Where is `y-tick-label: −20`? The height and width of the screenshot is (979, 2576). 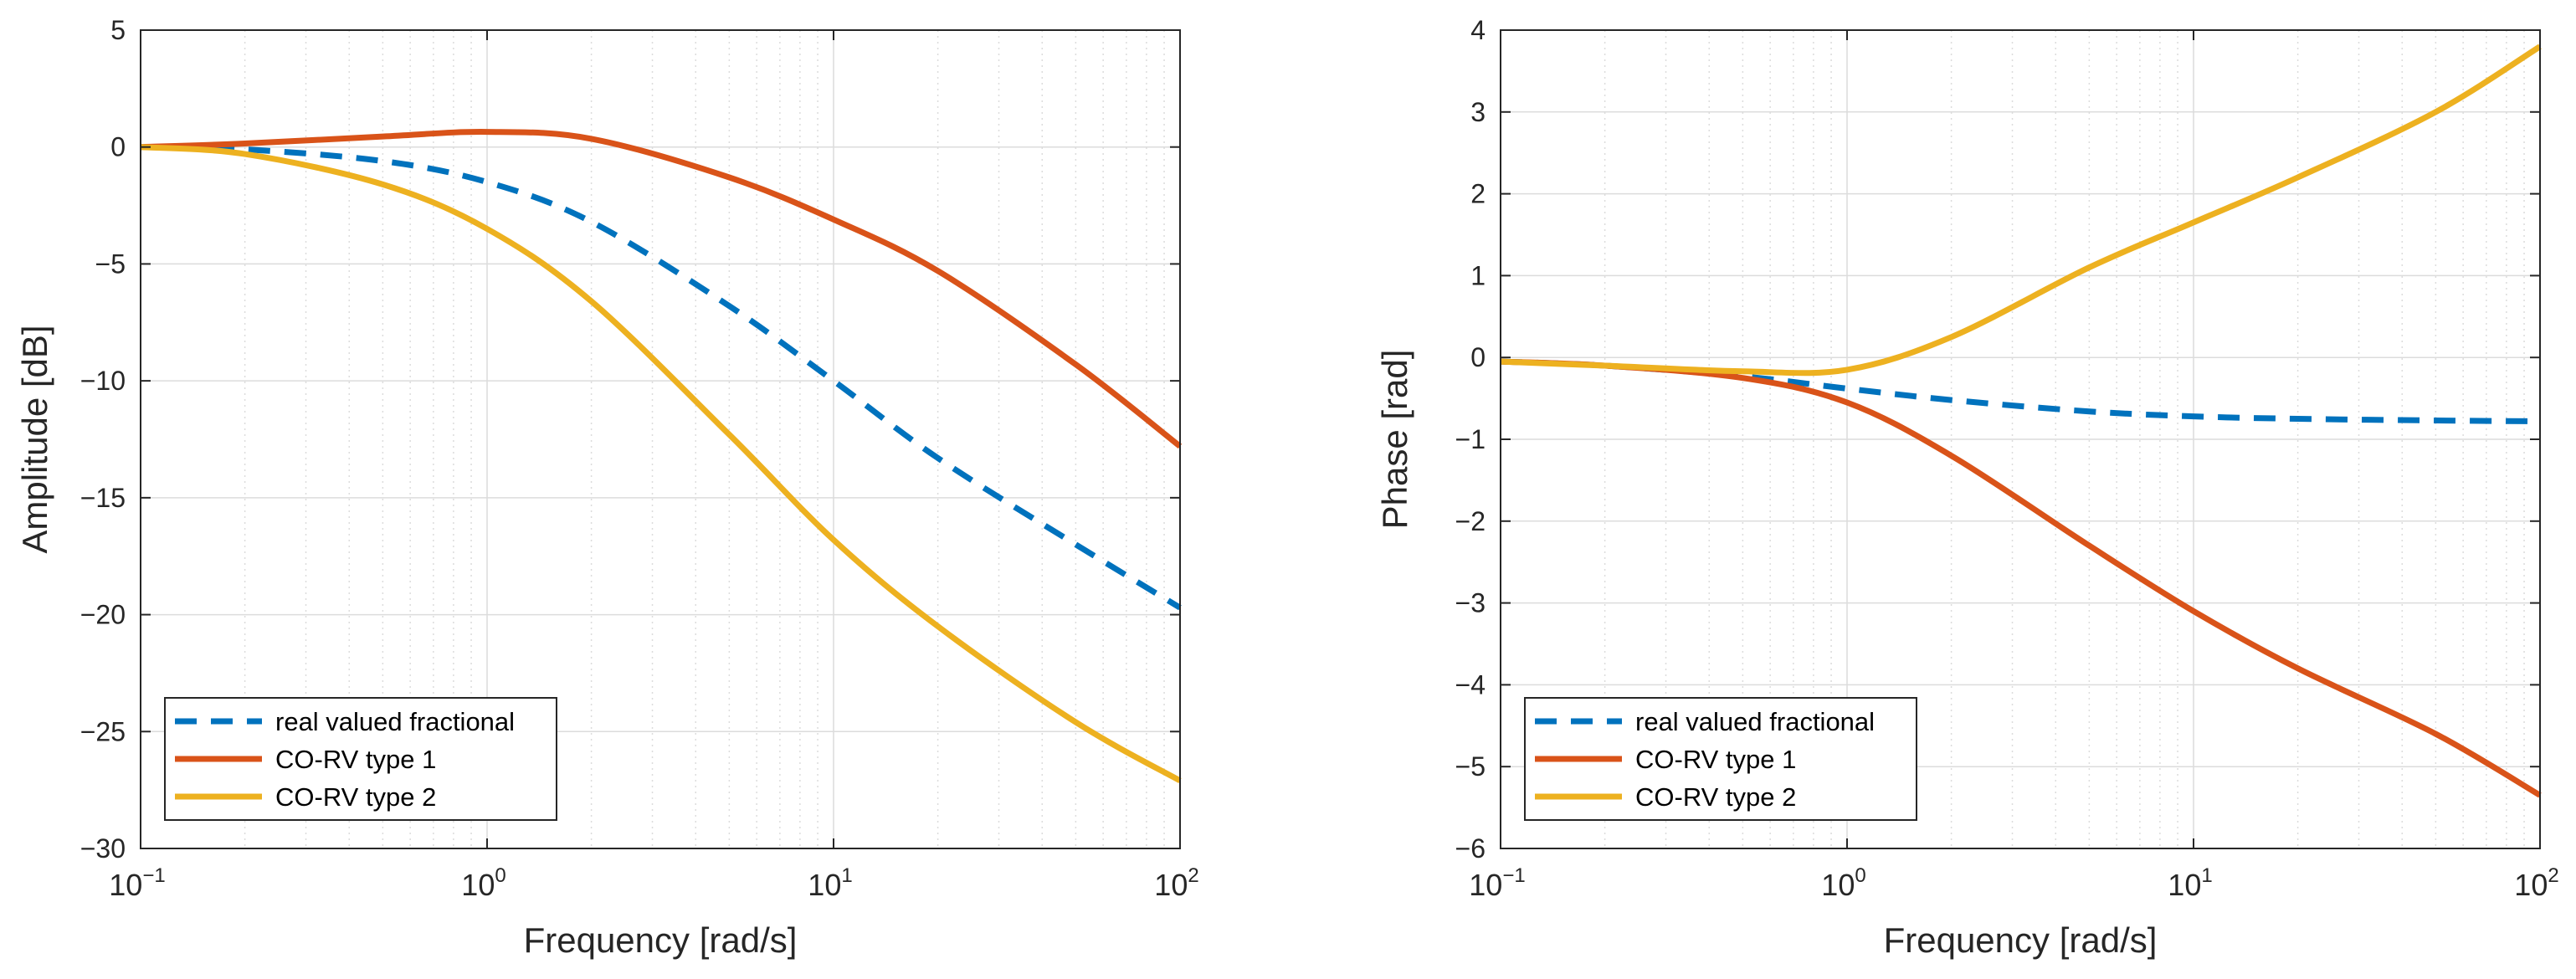 y-tick-label: −20 is located at coordinates (103, 615).